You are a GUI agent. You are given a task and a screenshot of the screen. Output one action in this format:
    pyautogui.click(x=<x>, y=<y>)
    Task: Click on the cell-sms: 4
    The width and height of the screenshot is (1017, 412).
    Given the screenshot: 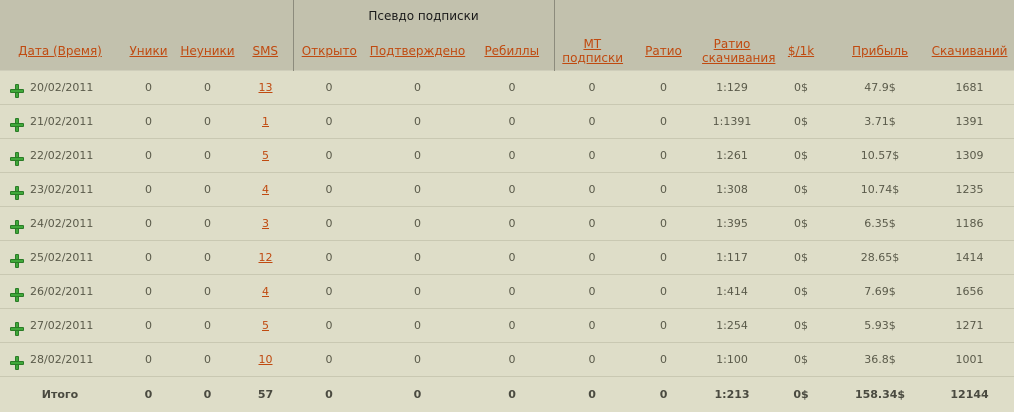 What is the action you would take?
    pyautogui.click(x=265, y=189)
    